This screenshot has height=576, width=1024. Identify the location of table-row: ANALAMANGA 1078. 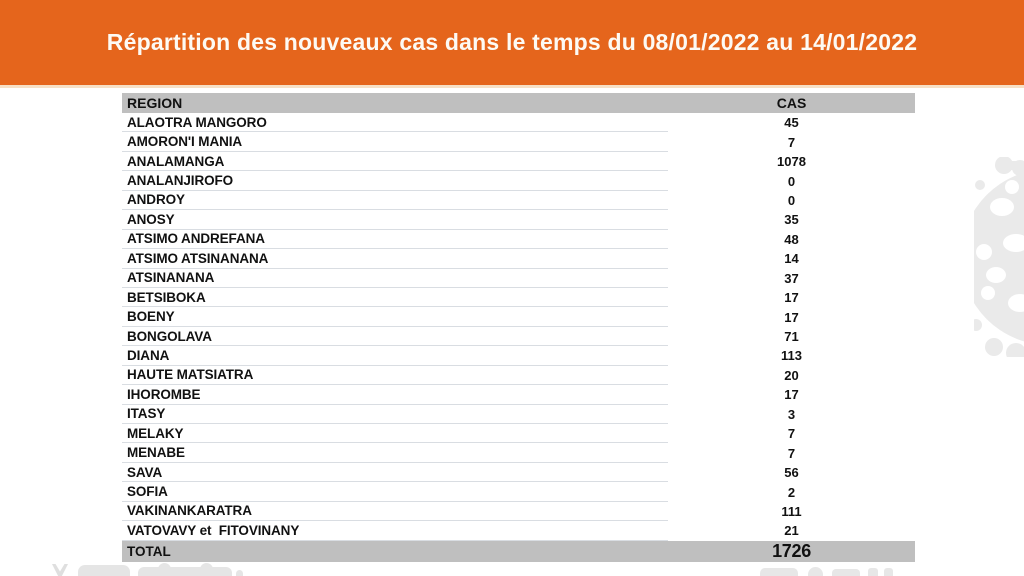
(518, 162).